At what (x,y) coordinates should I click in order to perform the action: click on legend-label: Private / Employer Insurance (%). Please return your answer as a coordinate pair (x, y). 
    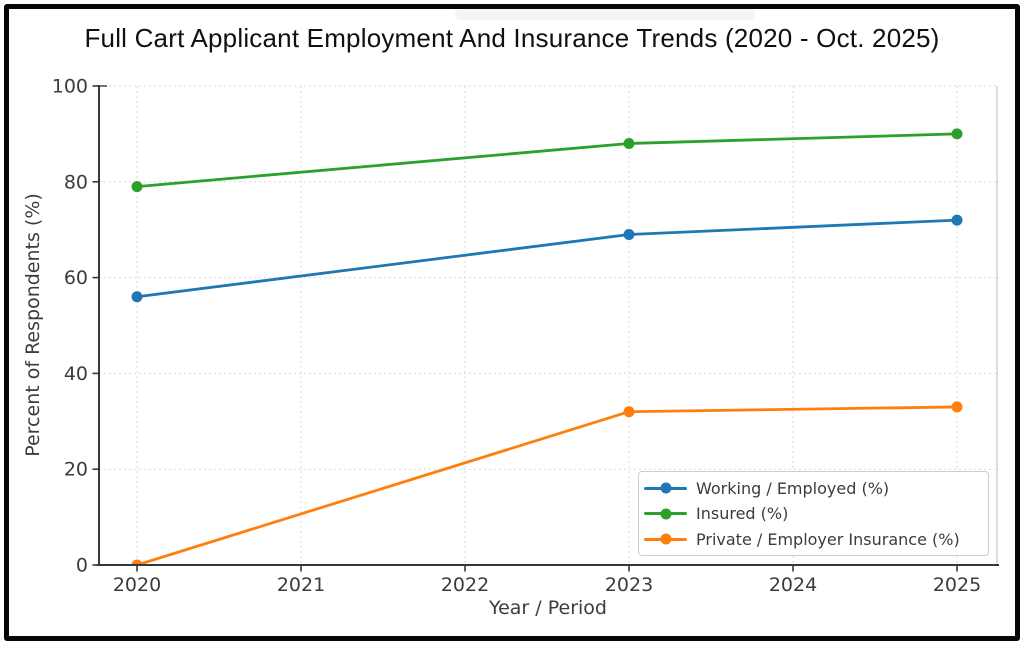
    Looking at the image, I should click on (828, 539).